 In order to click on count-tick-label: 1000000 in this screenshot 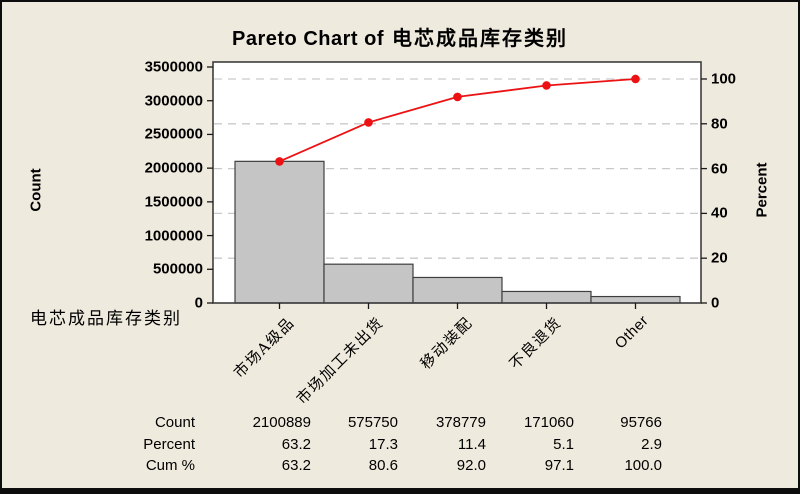, I will do `click(173, 236)`.